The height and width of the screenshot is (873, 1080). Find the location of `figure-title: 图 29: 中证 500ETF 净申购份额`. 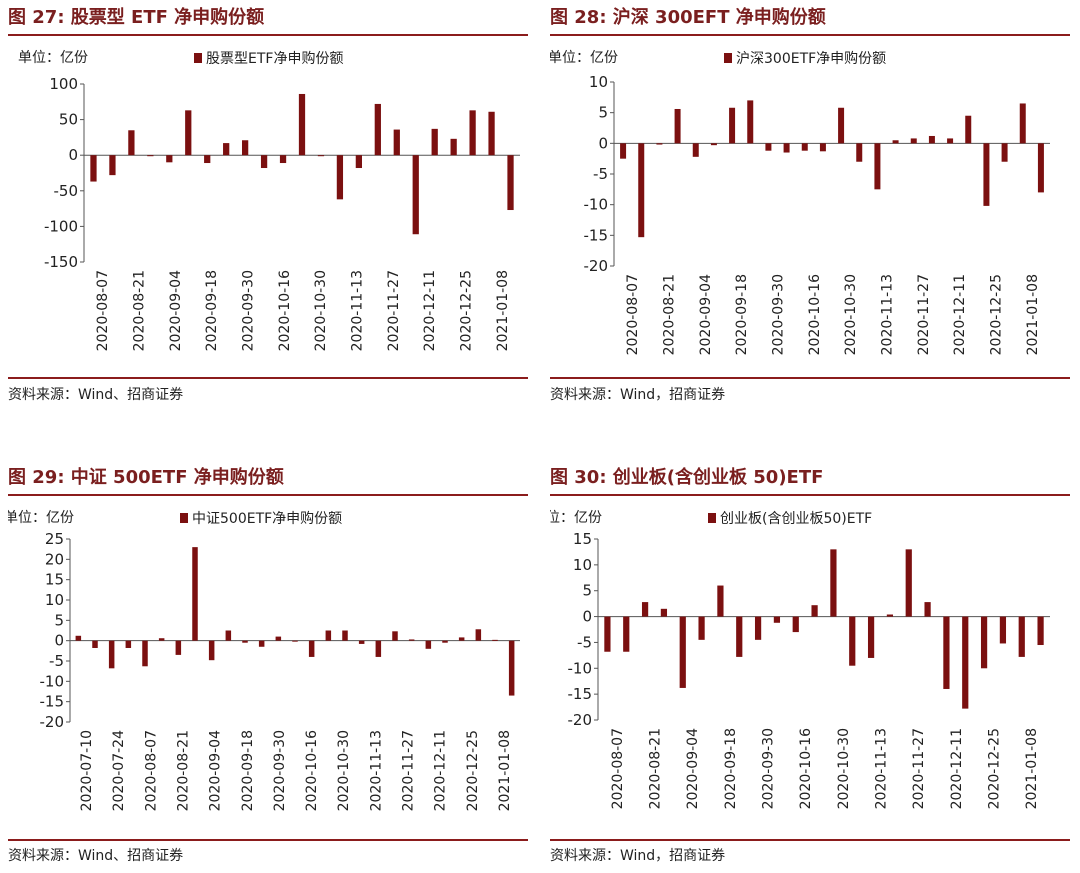

figure-title: 图 29: 中证 500ETF 净申购份额 is located at coordinates (146, 477).